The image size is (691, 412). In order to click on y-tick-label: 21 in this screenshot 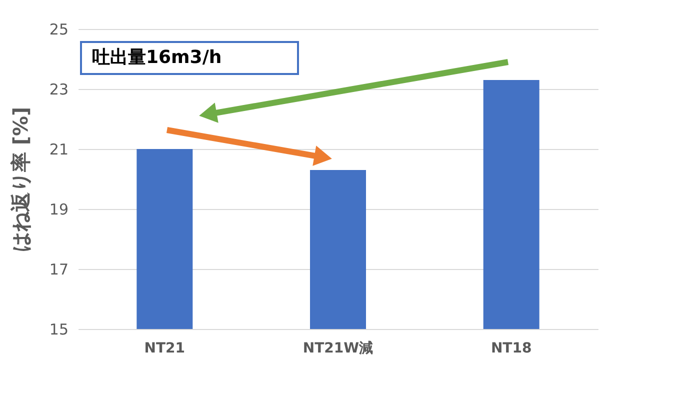, I will do `click(58, 149)`.